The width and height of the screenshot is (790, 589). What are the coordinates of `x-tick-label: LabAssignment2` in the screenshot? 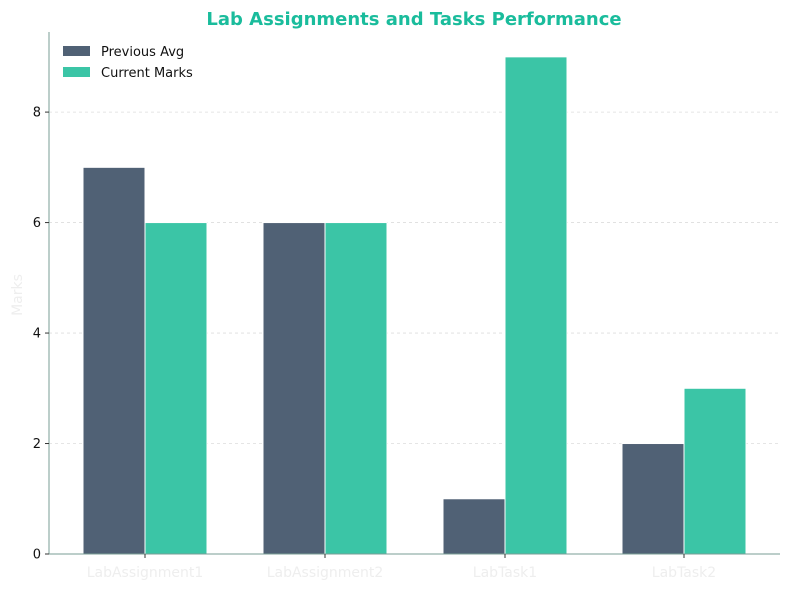 It's located at (325, 573).